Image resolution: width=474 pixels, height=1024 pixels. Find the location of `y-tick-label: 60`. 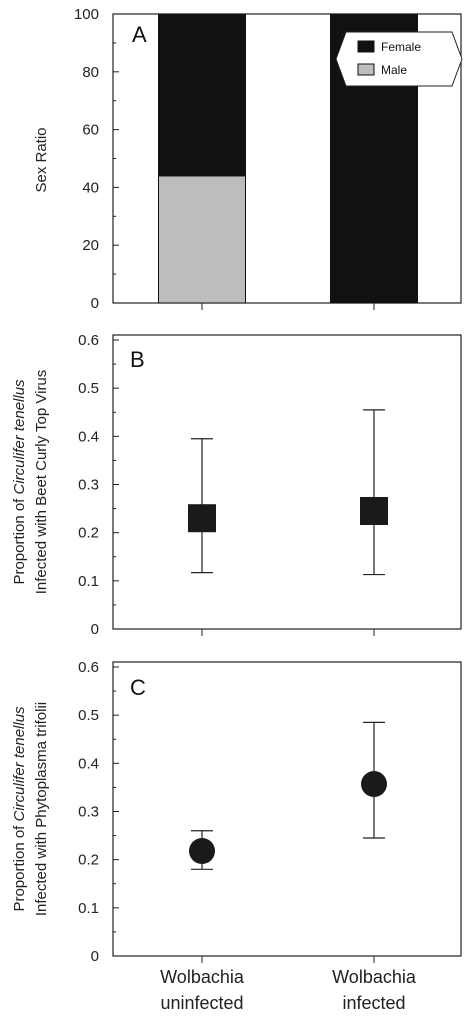

y-tick-label: 60 is located at coordinates (90, 130).